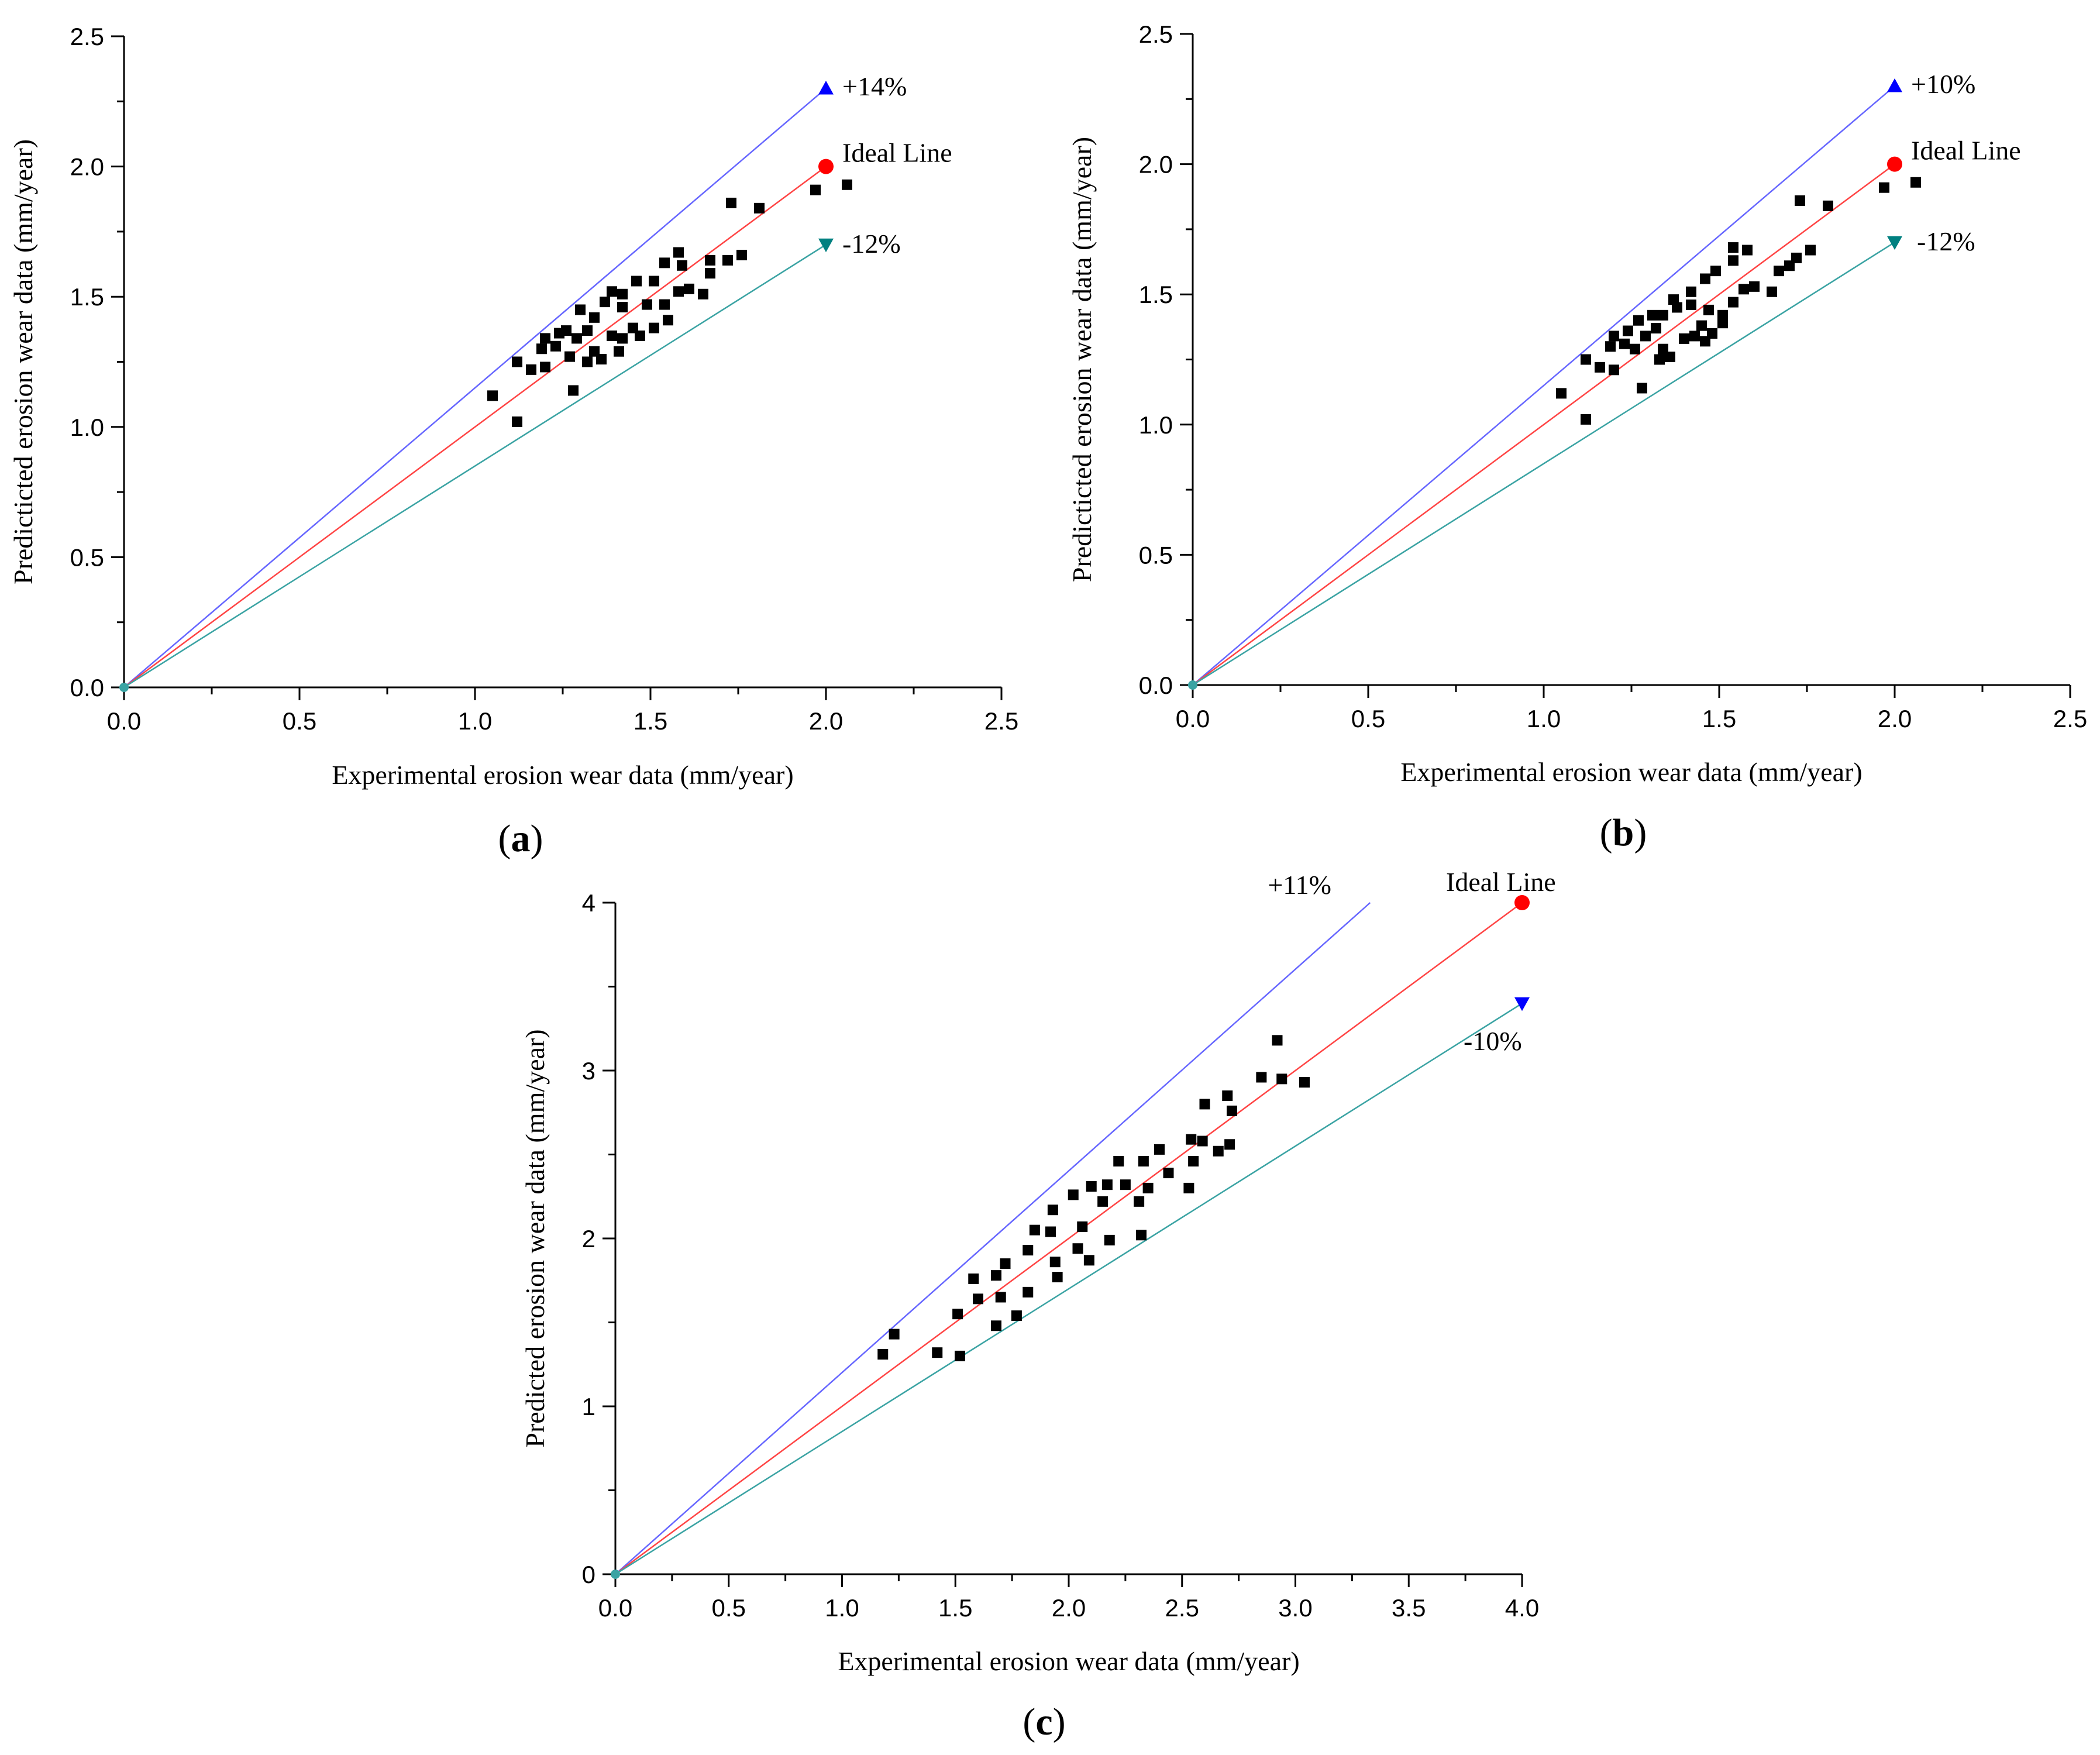 The image size is (2100, 1755). Describe the element at coordinates (87, 427) in the screenshot. I see `y-tick-label: 1.0` at that location.